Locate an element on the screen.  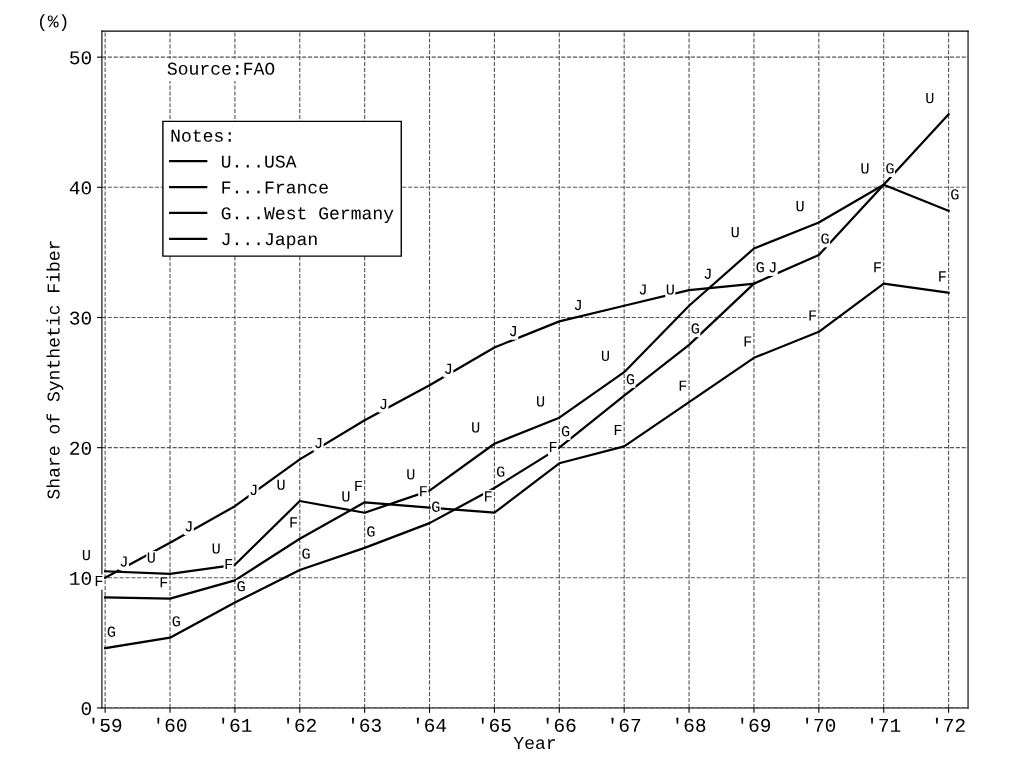
x-tick-label: '61 is located at coordinates (237, 724).